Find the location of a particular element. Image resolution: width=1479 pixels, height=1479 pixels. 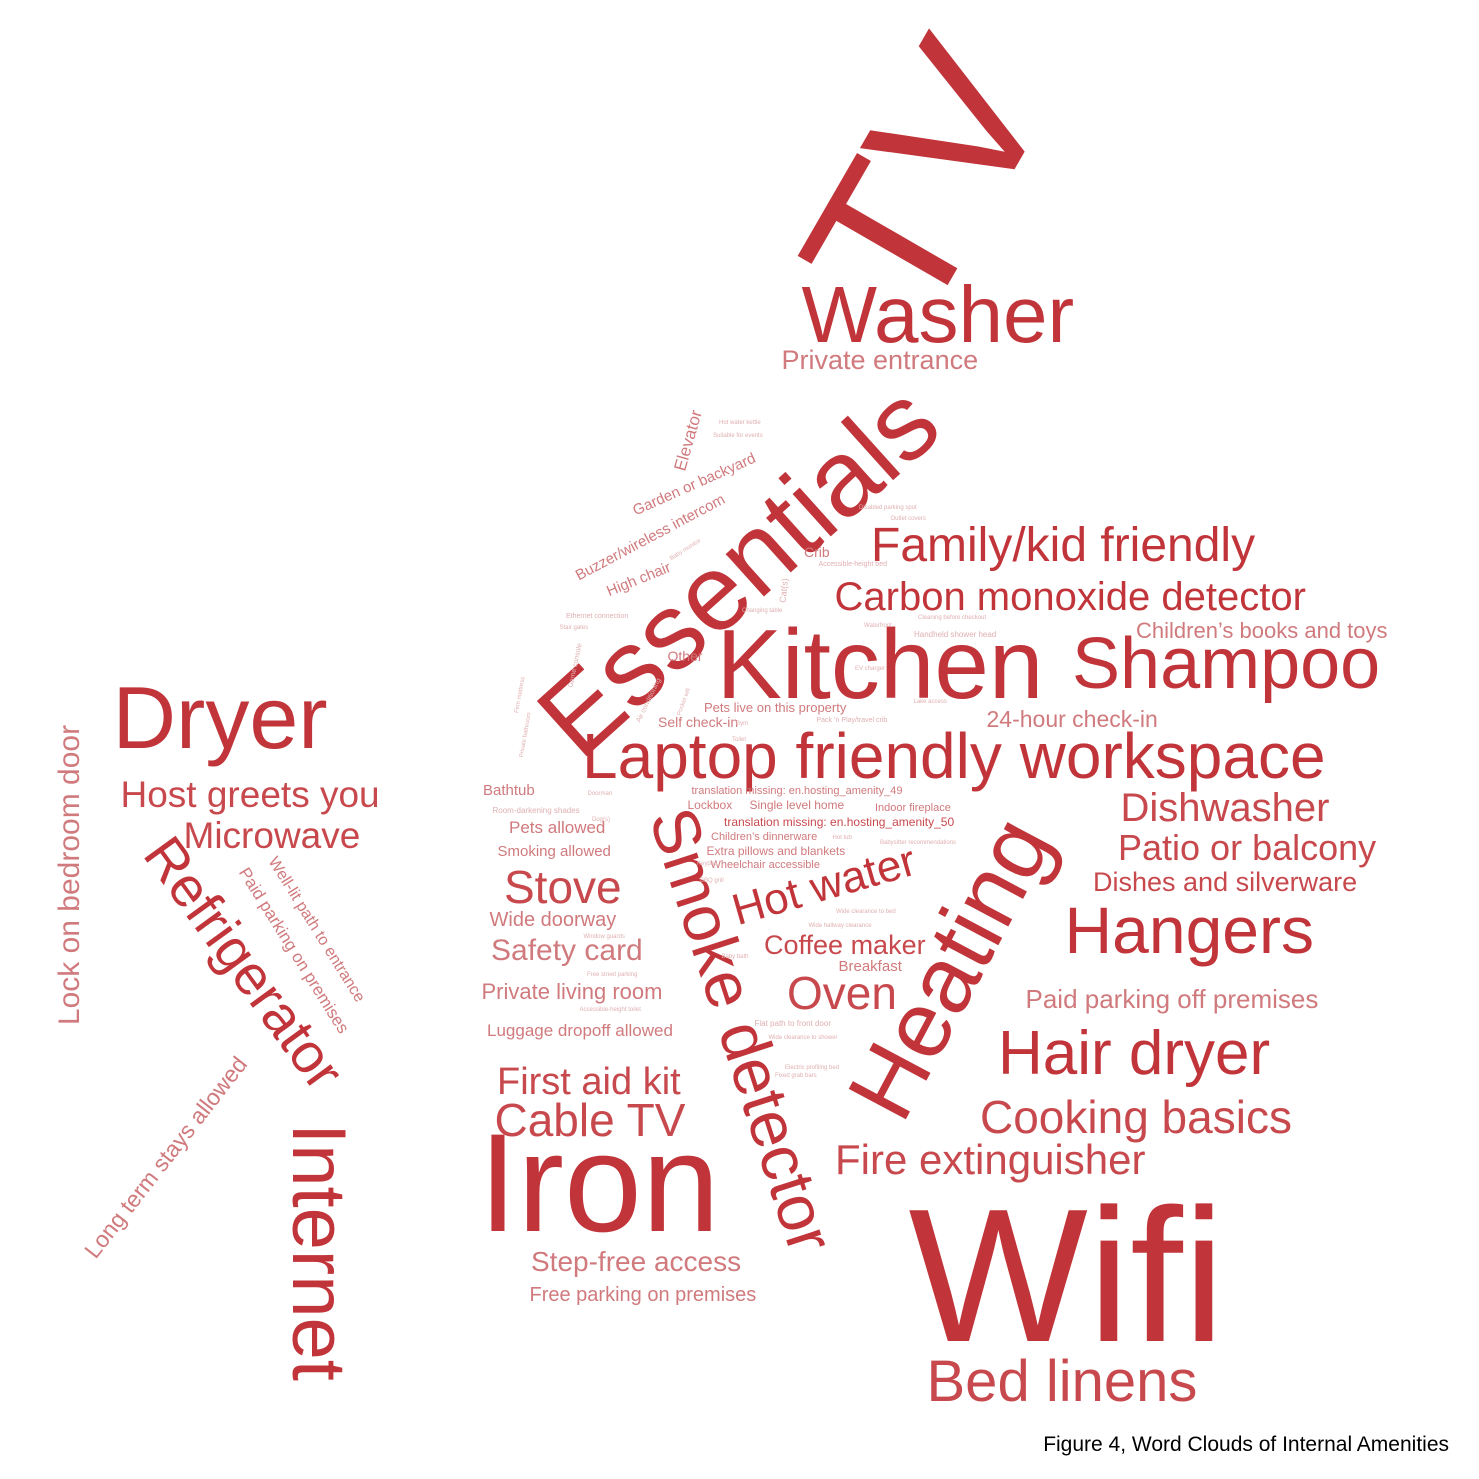

word-gym: Gym is located at coordinates (742, 724).